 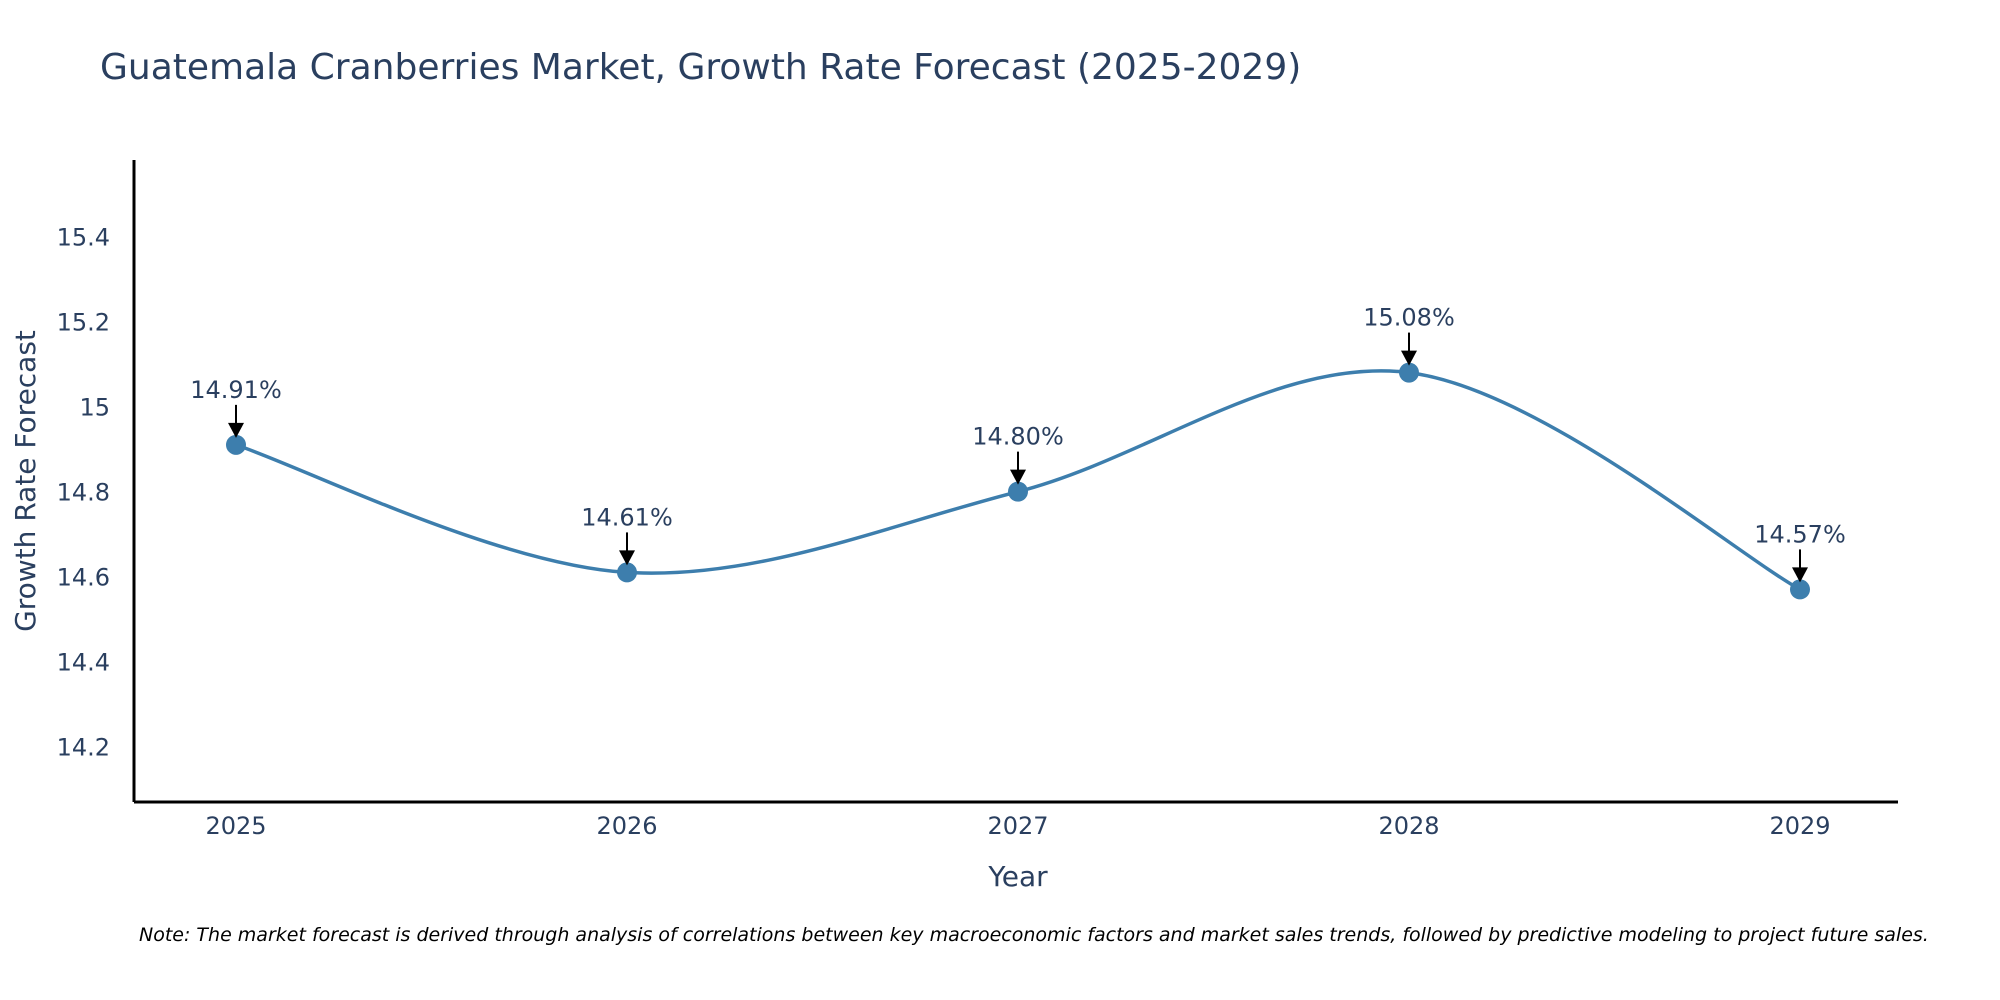 What do you see at coordinates (235, 826) in the screenshot?
I see `x-tick-label: 2025` at bounding box center [235, 826].